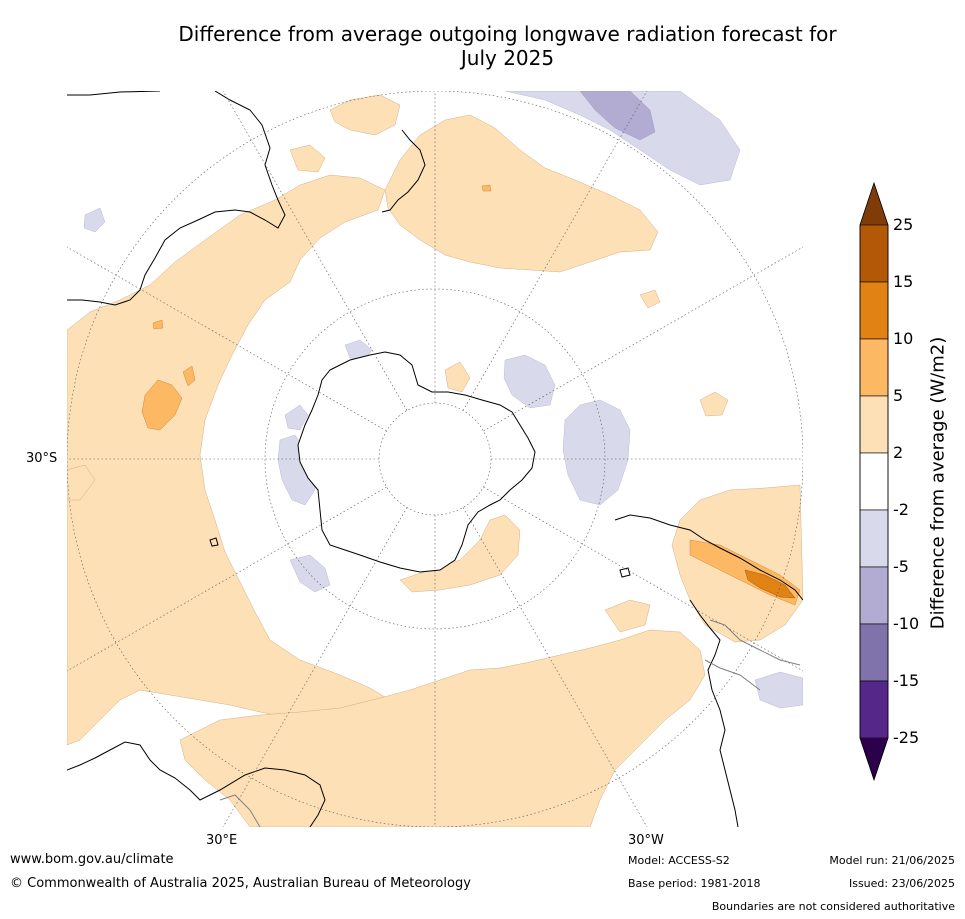  Describe the element at coordinates (938, 483) in the screenshot. I see `colorbar-title: Difference from average (W/m2)` at that location.